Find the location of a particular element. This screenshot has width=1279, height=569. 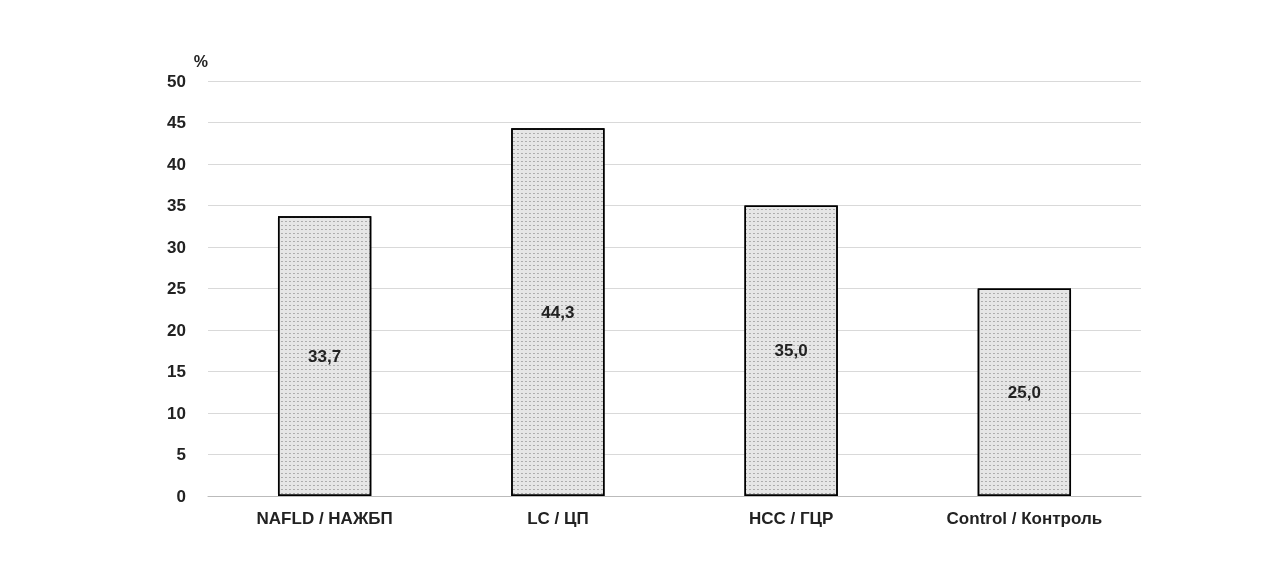

y-tick-label: 10 is located at coordinates (176, 413).